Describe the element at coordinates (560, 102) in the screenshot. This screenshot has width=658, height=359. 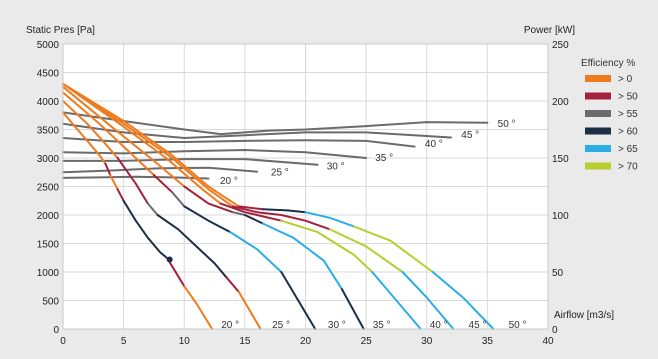
I see `y-right-tick-label: 200` at that location.